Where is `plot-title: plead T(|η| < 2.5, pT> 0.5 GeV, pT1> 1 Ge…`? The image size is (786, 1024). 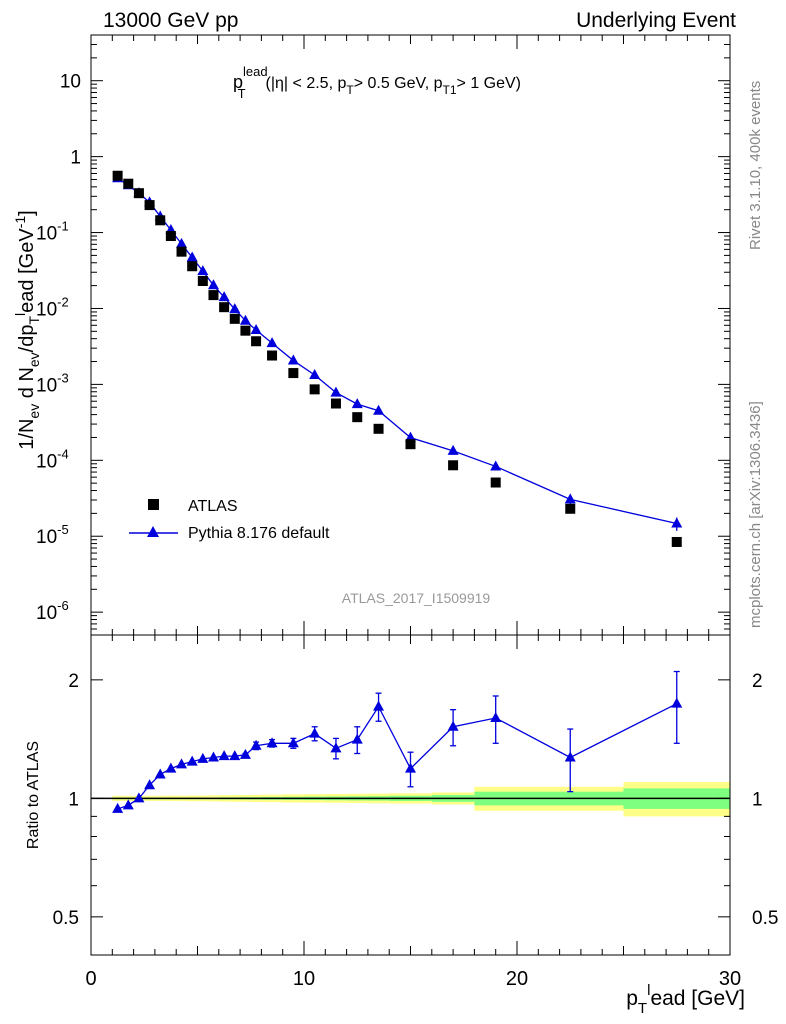 plot-title: plead T(|η| < 2.5, pT> 0.5 GeV, pT1> 1 Ge… is located at coordinates (377, 82).